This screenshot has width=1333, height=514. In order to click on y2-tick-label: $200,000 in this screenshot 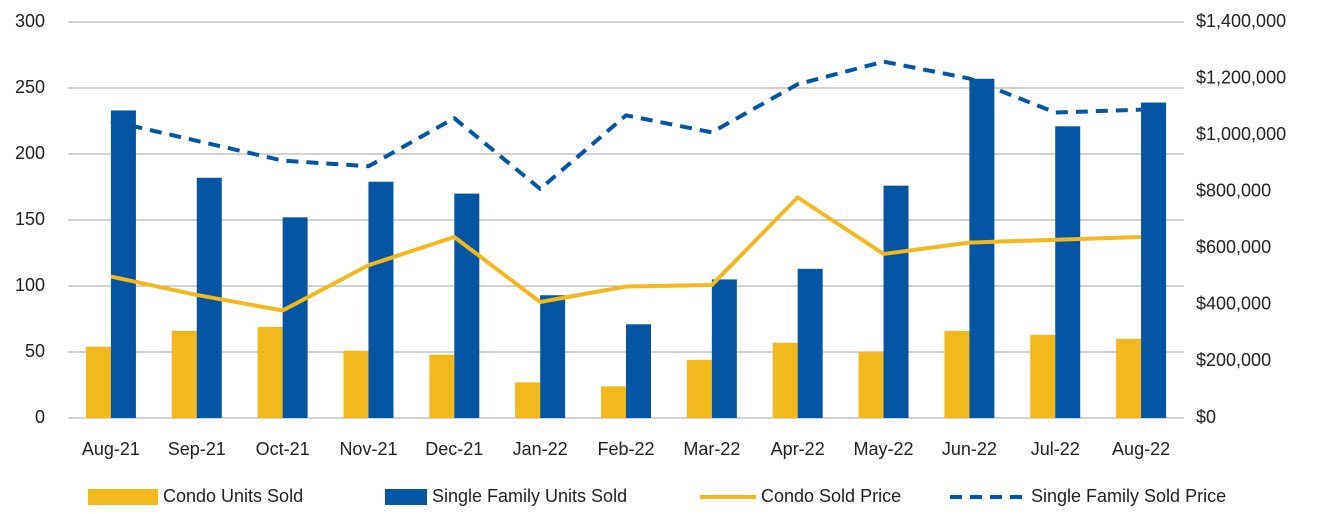, I will do `click(1233, 360)`.